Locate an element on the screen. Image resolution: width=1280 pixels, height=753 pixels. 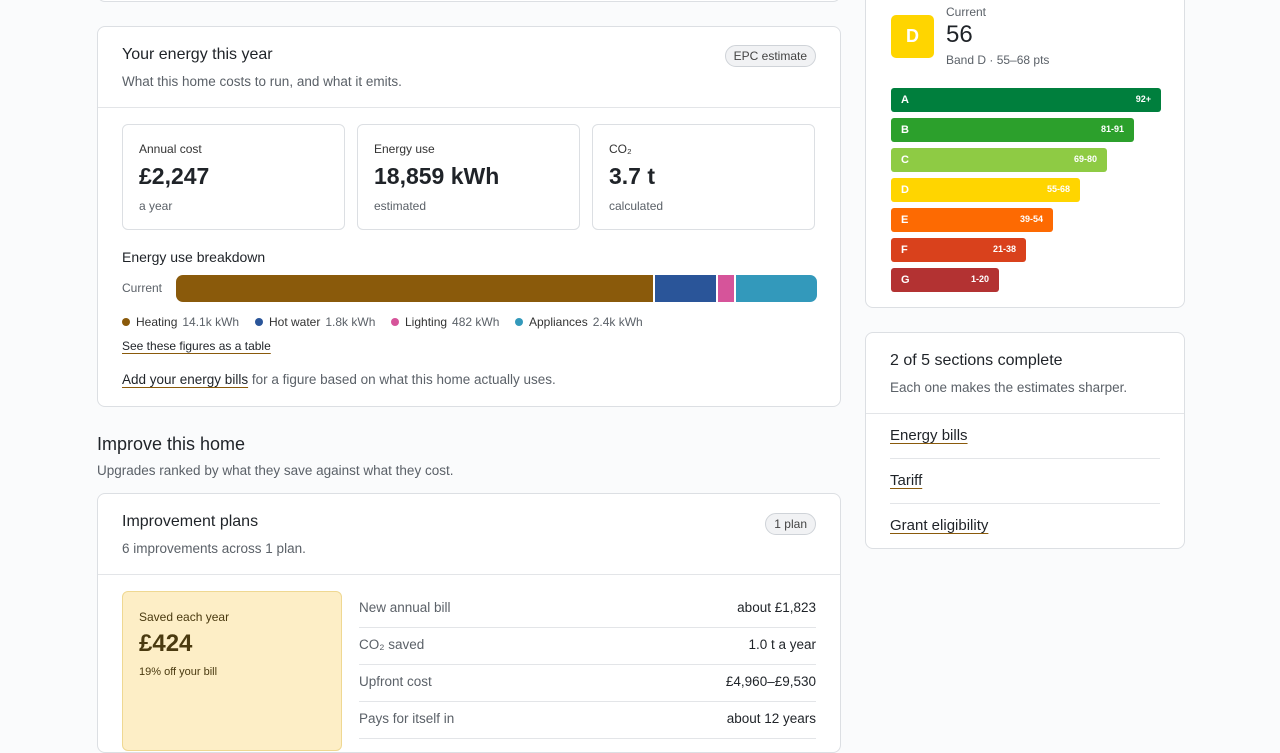
legend-name: Appliances is located at coordinates (558, 322).